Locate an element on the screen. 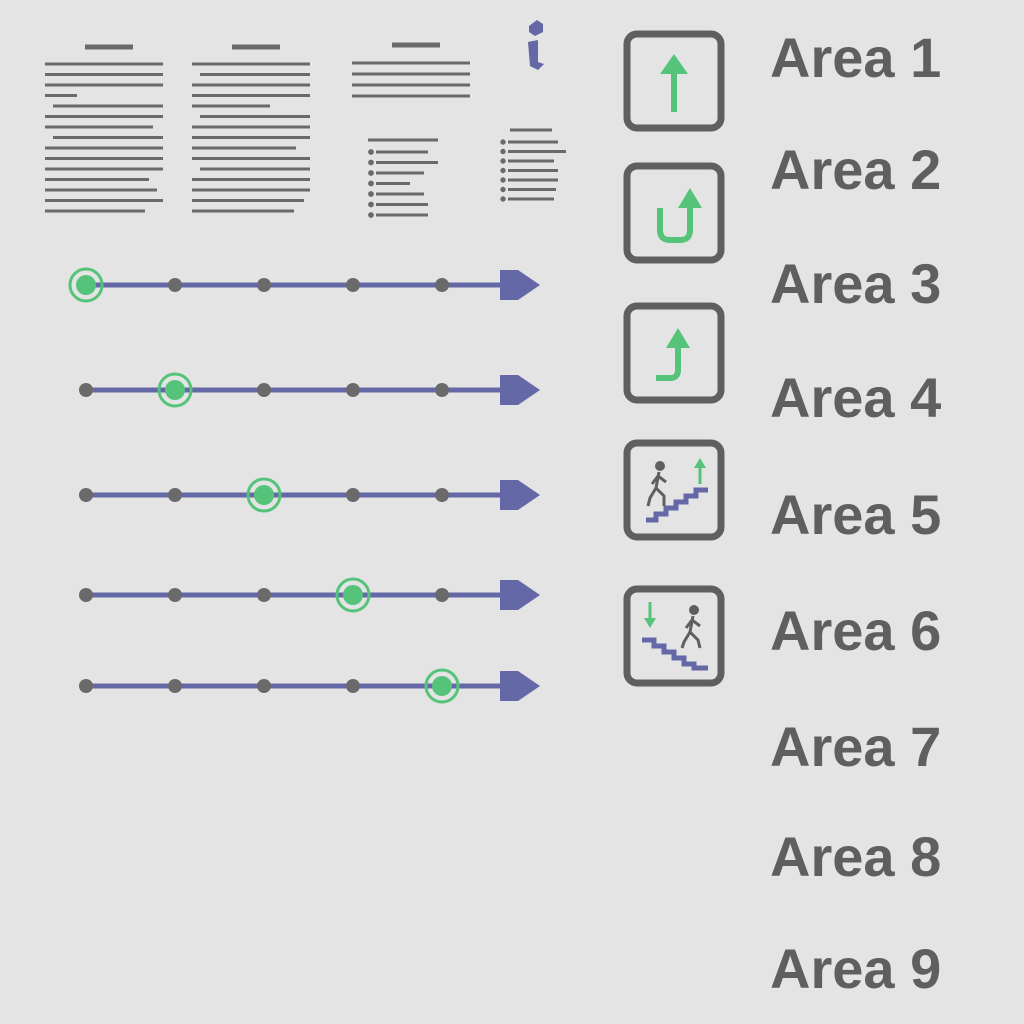 This screenshot has height=1024, width=1024. info-list-icon is located at coordinates (533, 111).